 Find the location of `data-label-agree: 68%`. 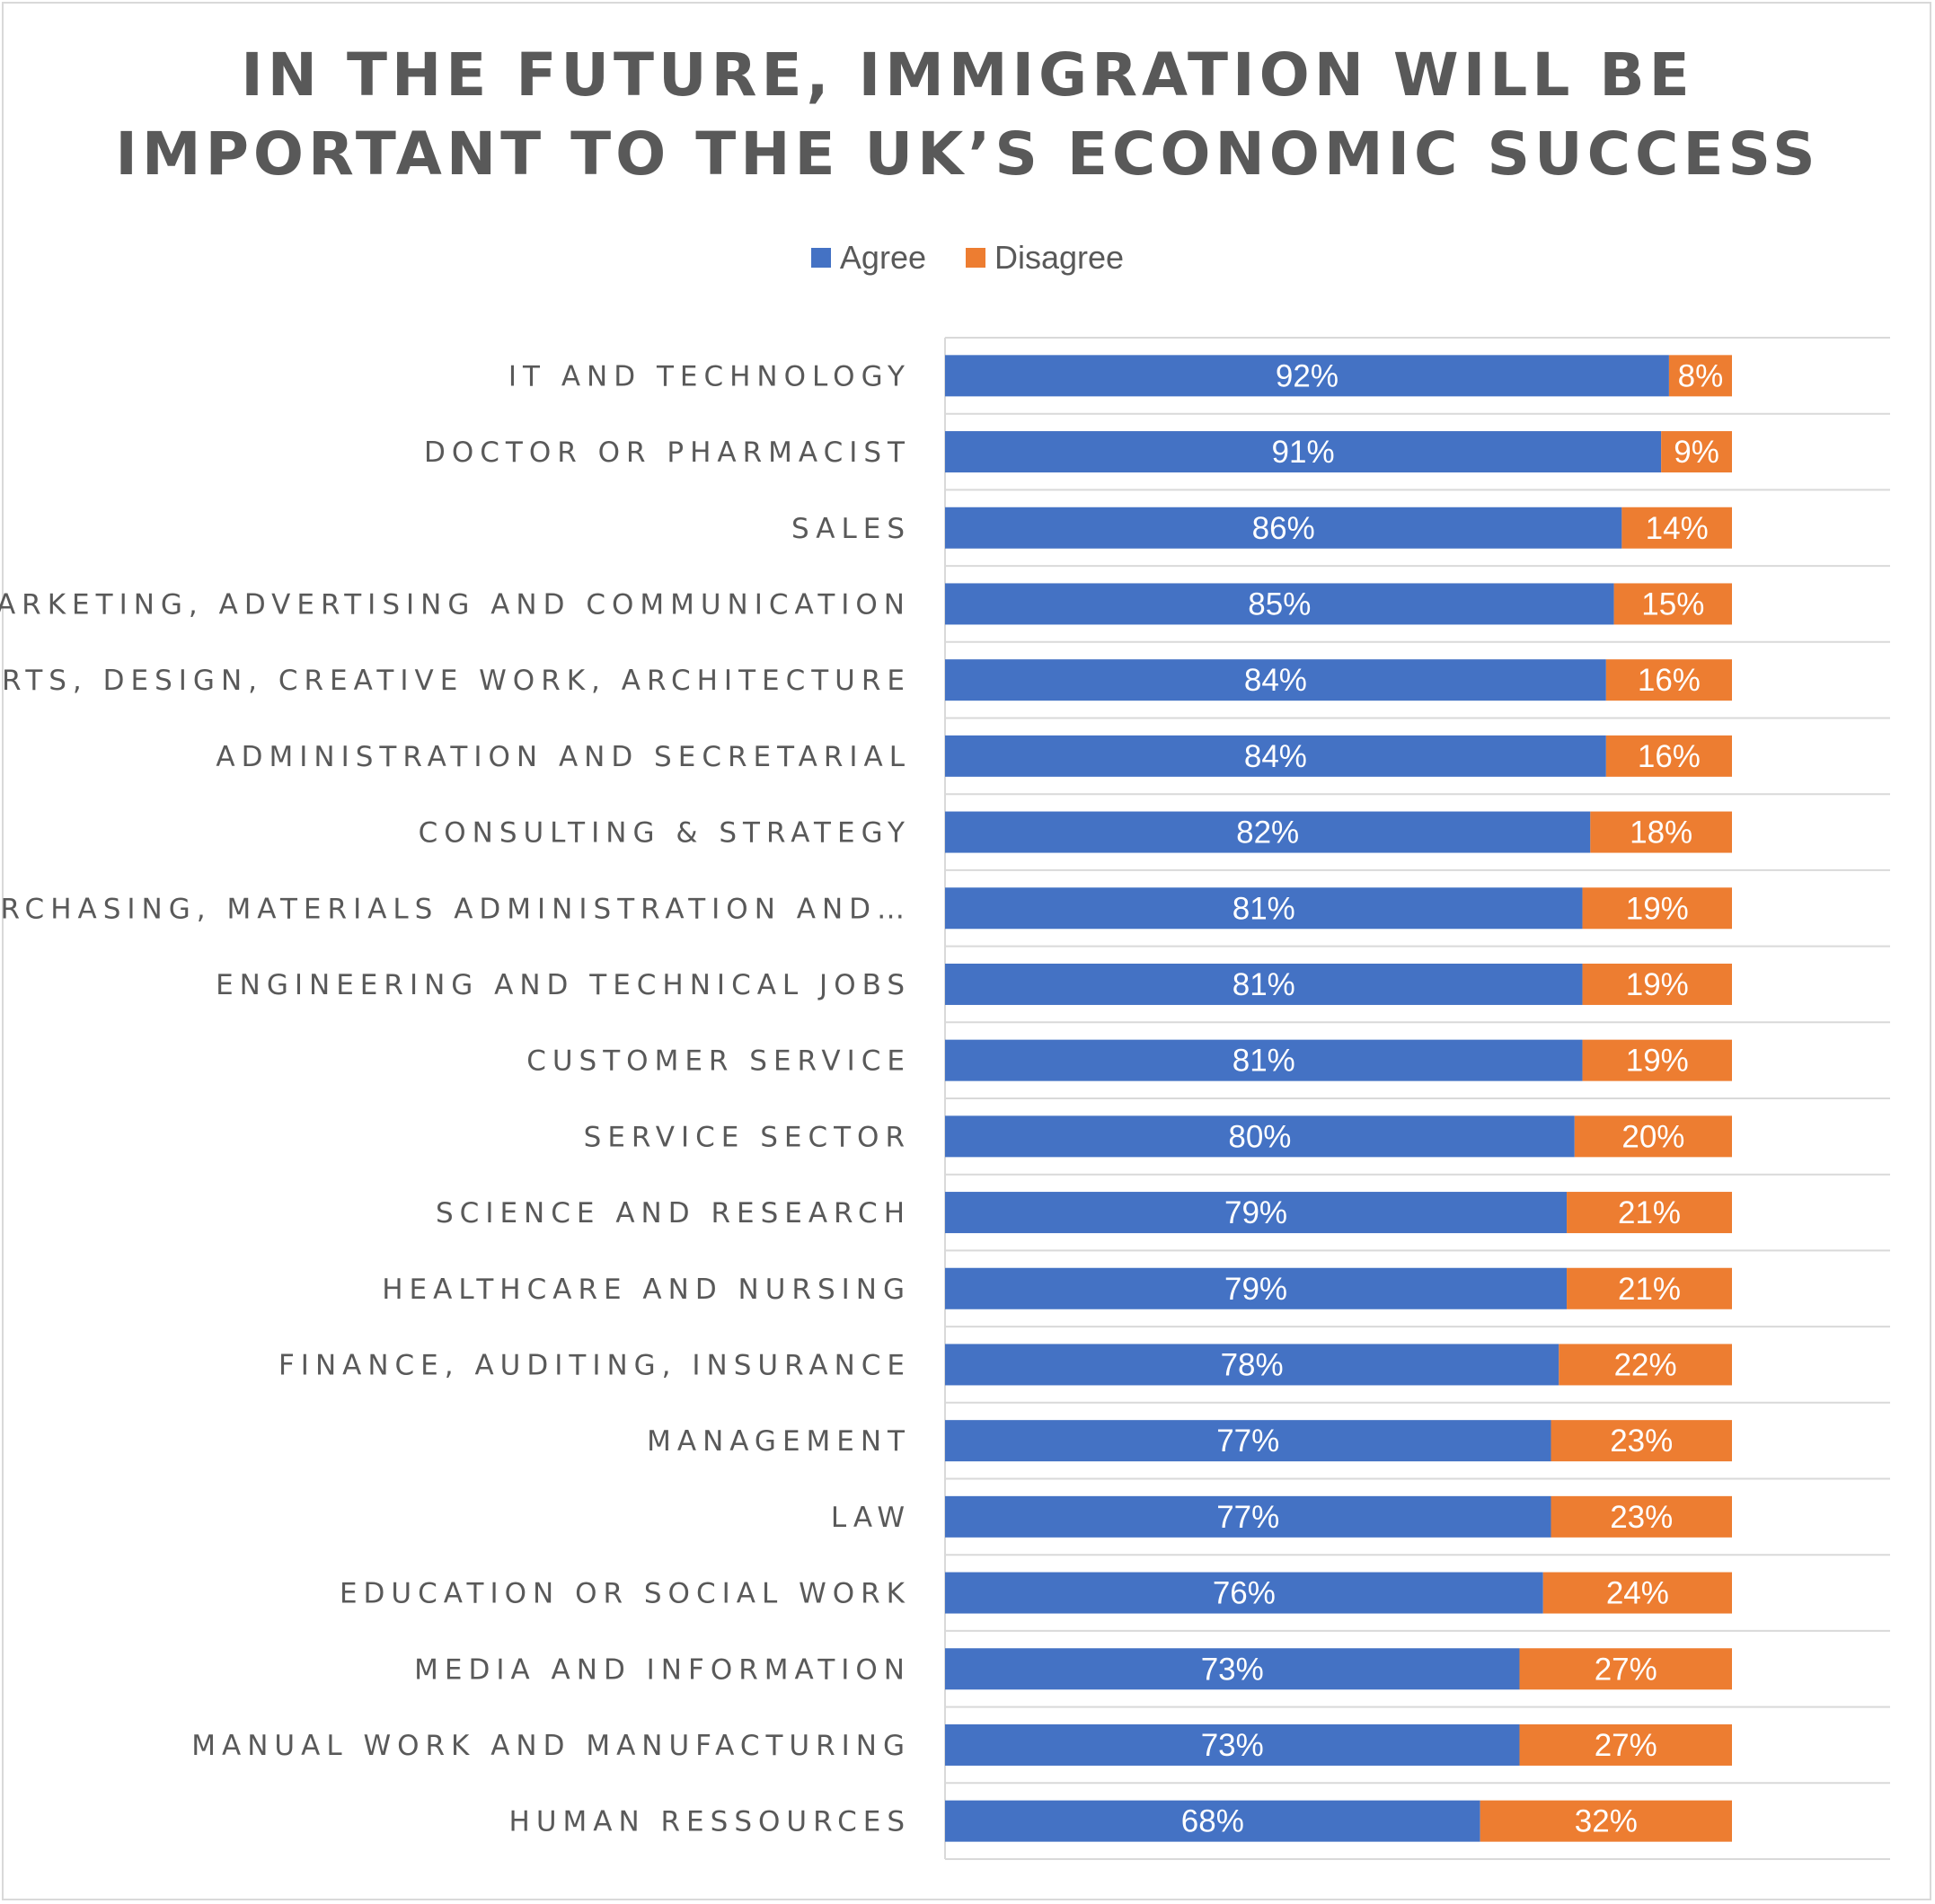

data-label-agree: 68% is located at coordinates (1212, 1822).